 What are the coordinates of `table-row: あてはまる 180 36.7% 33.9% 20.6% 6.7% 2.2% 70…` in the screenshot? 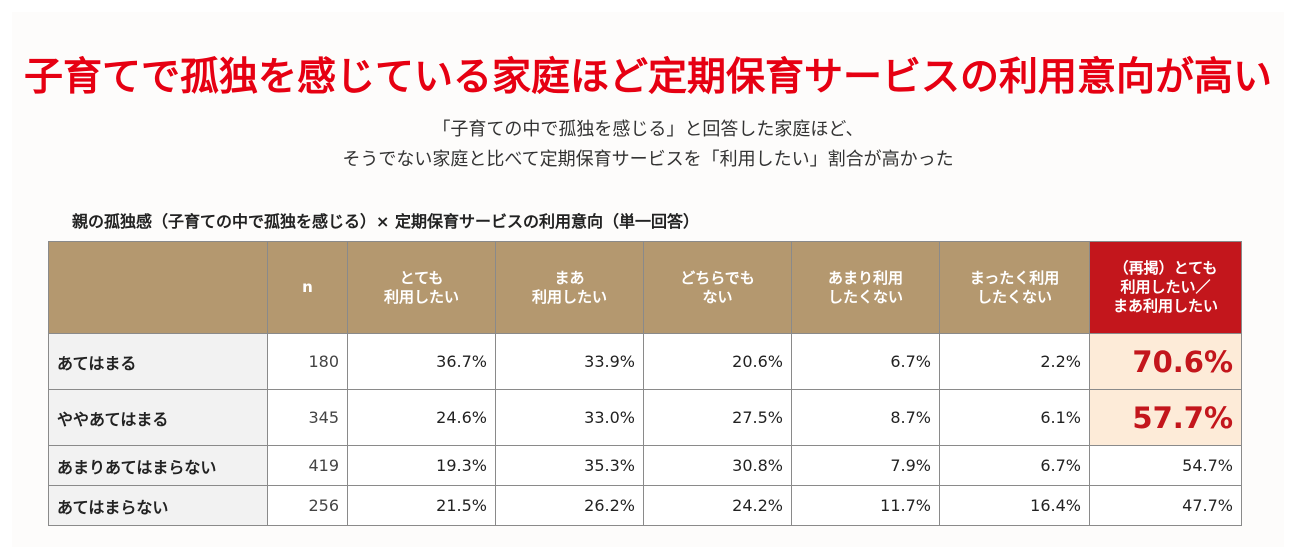 It's located at (645, 361).